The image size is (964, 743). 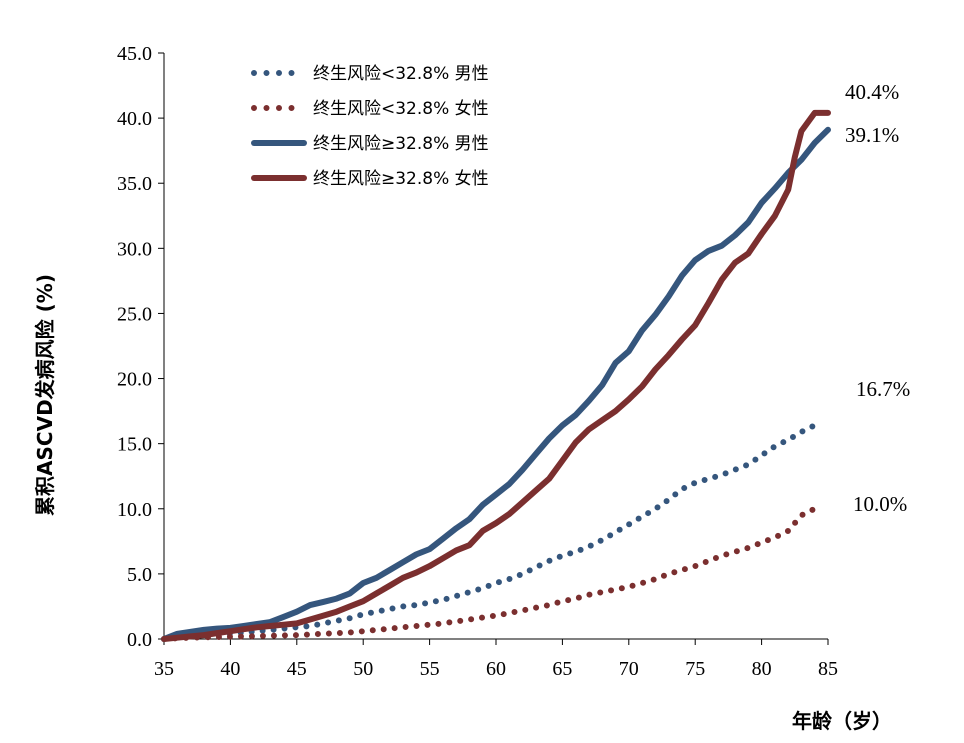 What do you see at coordinates (164, 669) in the screenshot?
I see `x-tick-label: 35` at bounding box center [164, 669].